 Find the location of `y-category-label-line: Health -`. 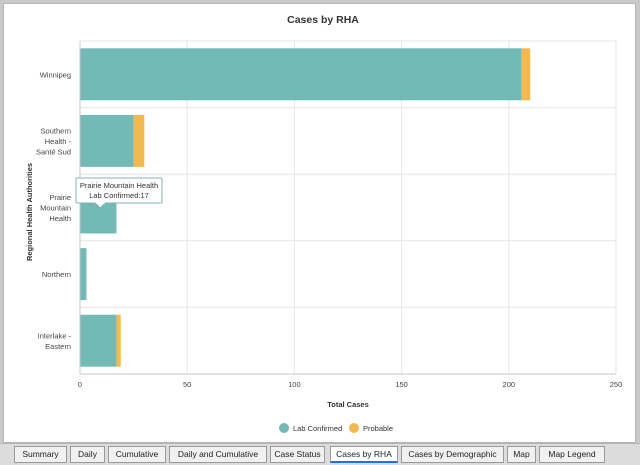

y-category-label-line: Health - is located at coordinates (58, 141).